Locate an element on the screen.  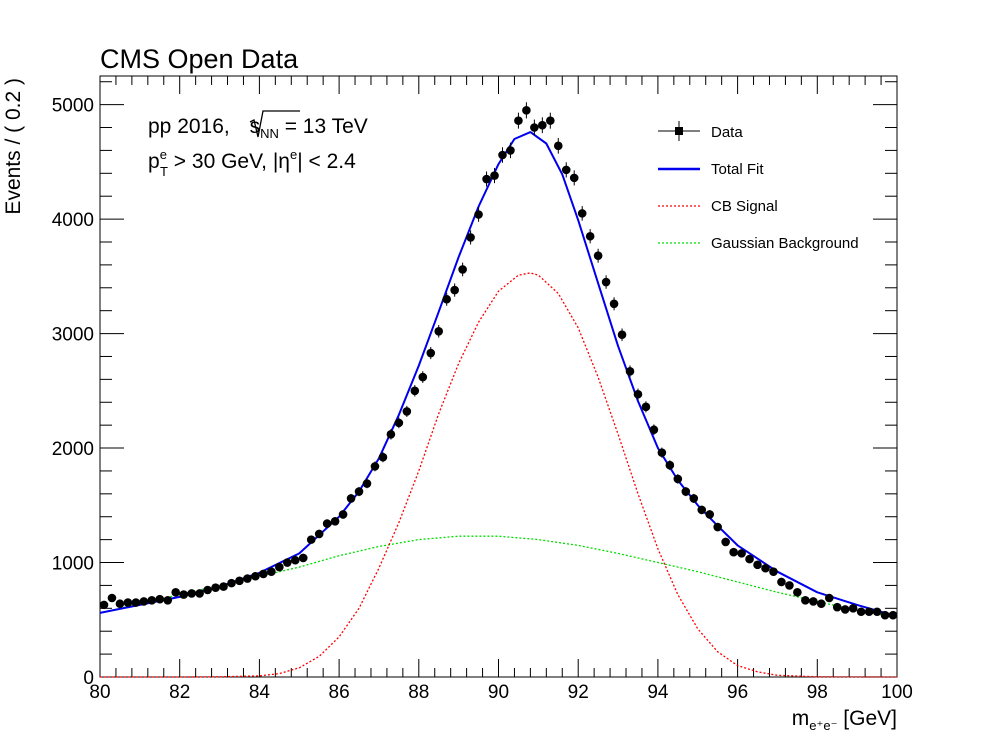
x-tick-label: 84 is located at coordinates (260, 692).